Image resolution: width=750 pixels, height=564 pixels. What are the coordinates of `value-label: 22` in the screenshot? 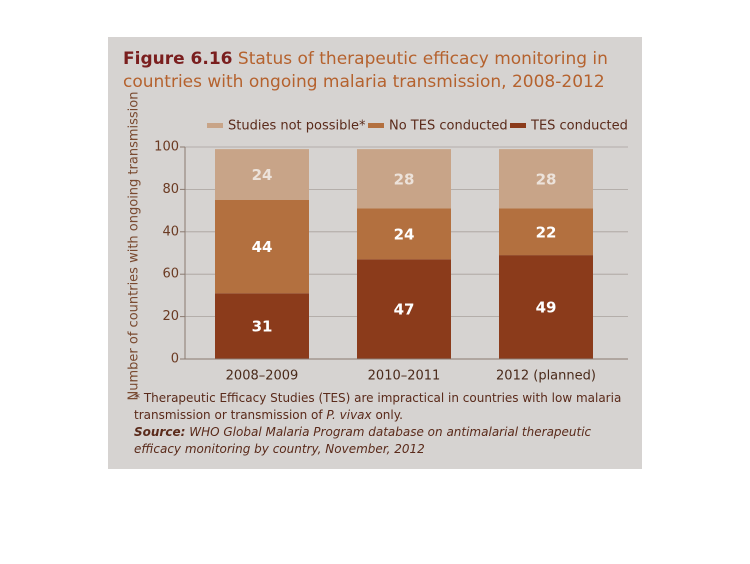 It's located at (546, 232).